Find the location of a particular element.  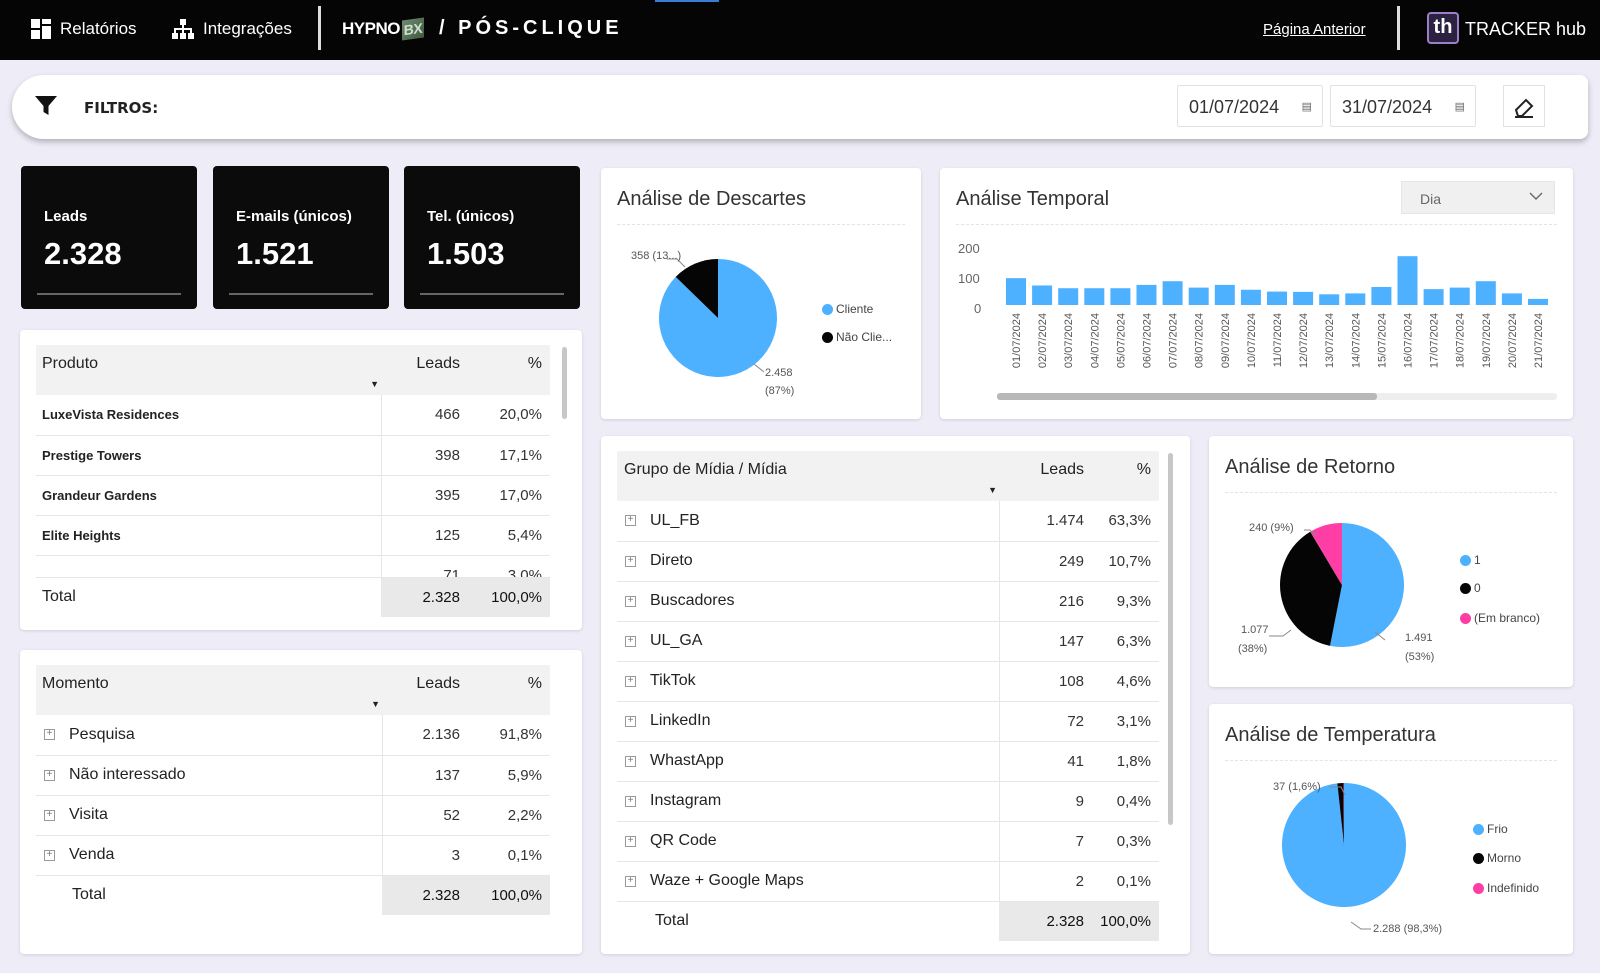

table-row-partial: 71 3,0% is located at coordinates (293, 566).